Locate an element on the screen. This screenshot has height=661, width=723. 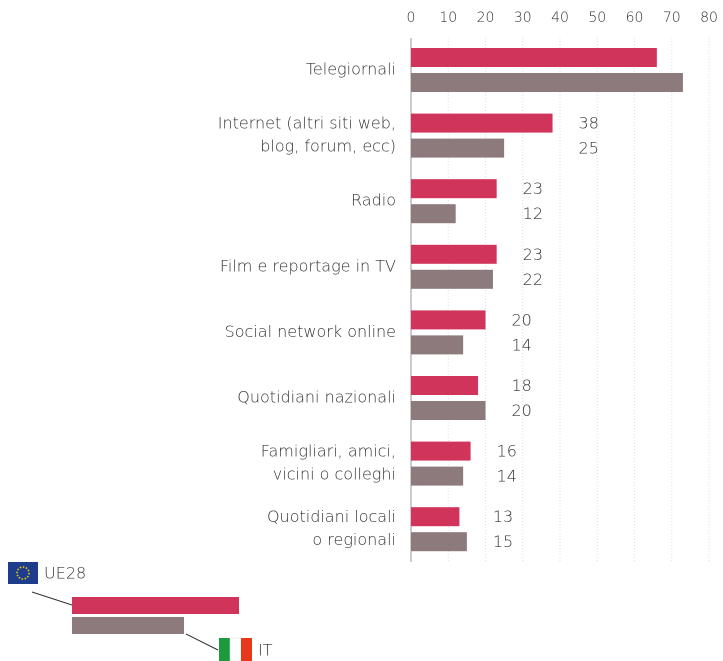
category-label: o regionali is located at coordinates (354, 539).